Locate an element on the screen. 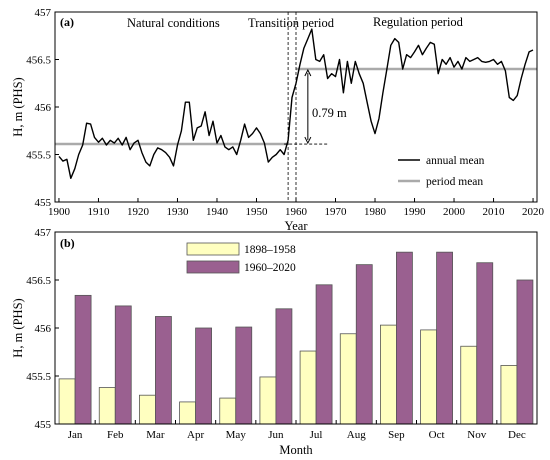  bar-feb-1960-2020 is located at coordinates (123, 365).